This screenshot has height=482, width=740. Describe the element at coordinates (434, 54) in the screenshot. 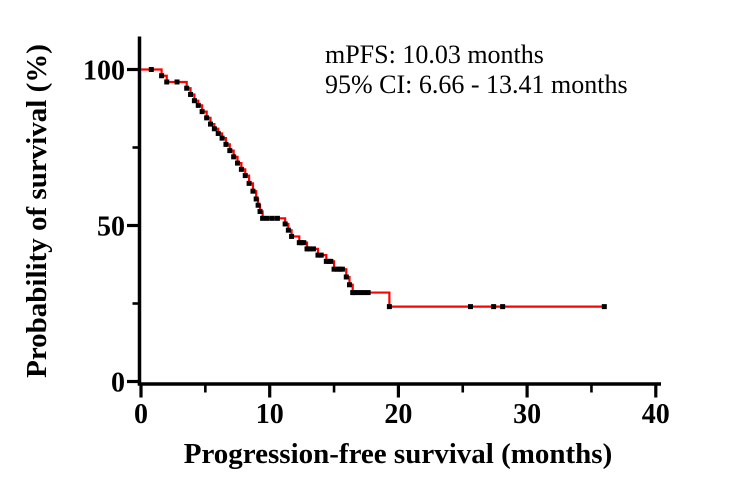

I see `median-pfs-annotation: mPFS: 10.03 months` at that location.